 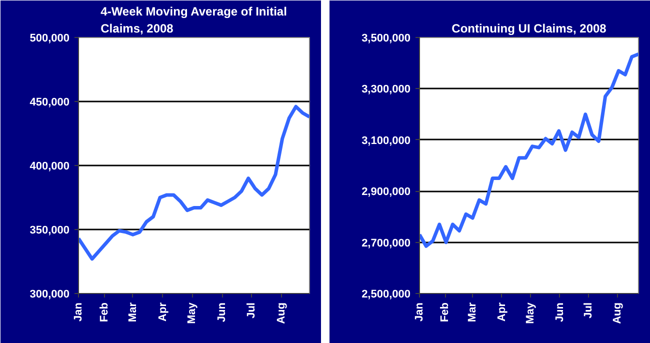 I want to click on y-tick-label: 400,000, so click(x=50, y=166).